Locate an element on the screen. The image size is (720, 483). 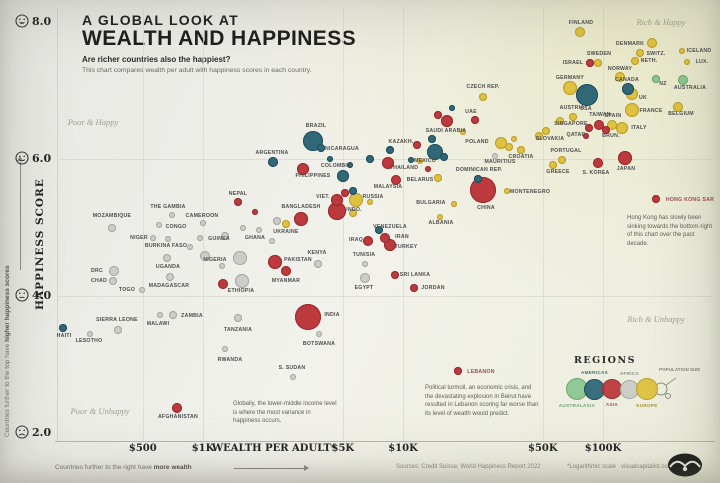
data-point-s-korea is located at coordinates (597, 163).